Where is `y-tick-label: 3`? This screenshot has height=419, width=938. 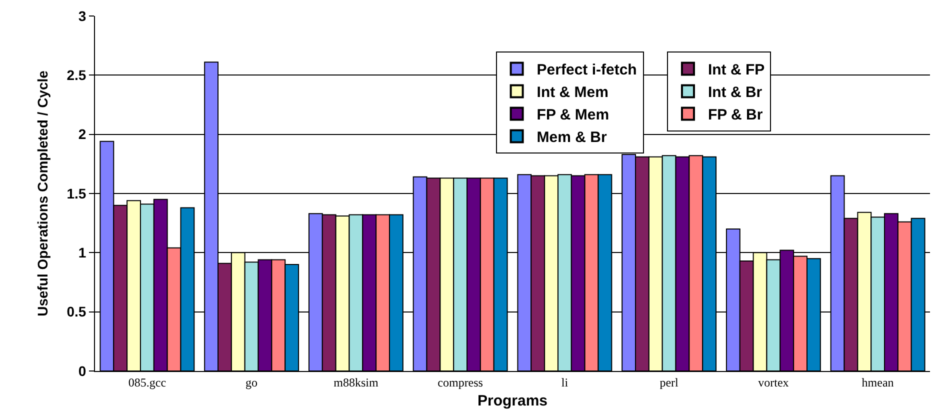 y-tick-label: 3 is located at coordinates (82, 16).